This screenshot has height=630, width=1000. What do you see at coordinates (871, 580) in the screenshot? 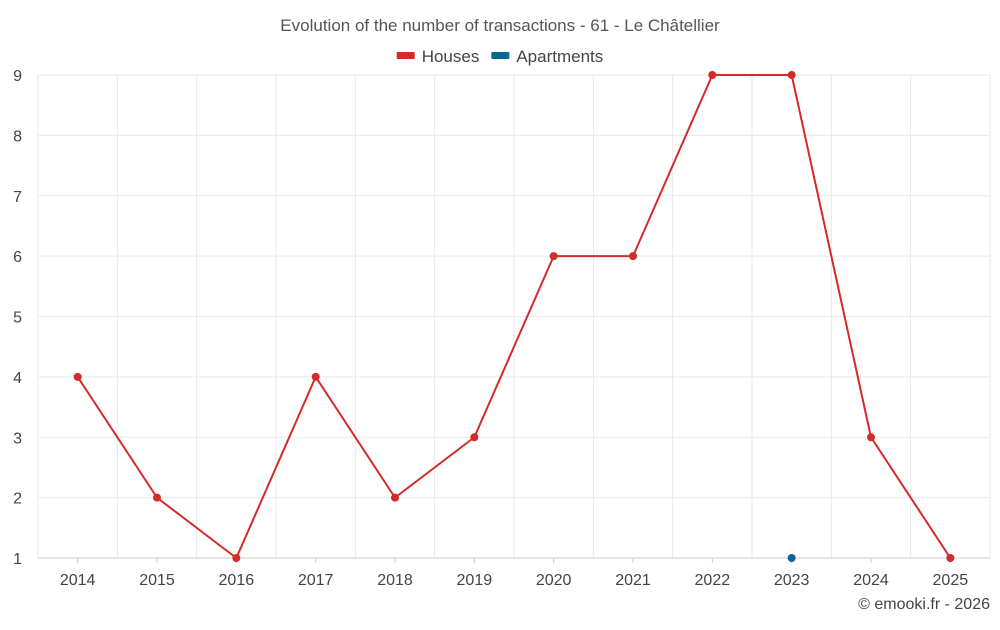
I see `x-tick-label: 2024` at bounding box center [871, 580].